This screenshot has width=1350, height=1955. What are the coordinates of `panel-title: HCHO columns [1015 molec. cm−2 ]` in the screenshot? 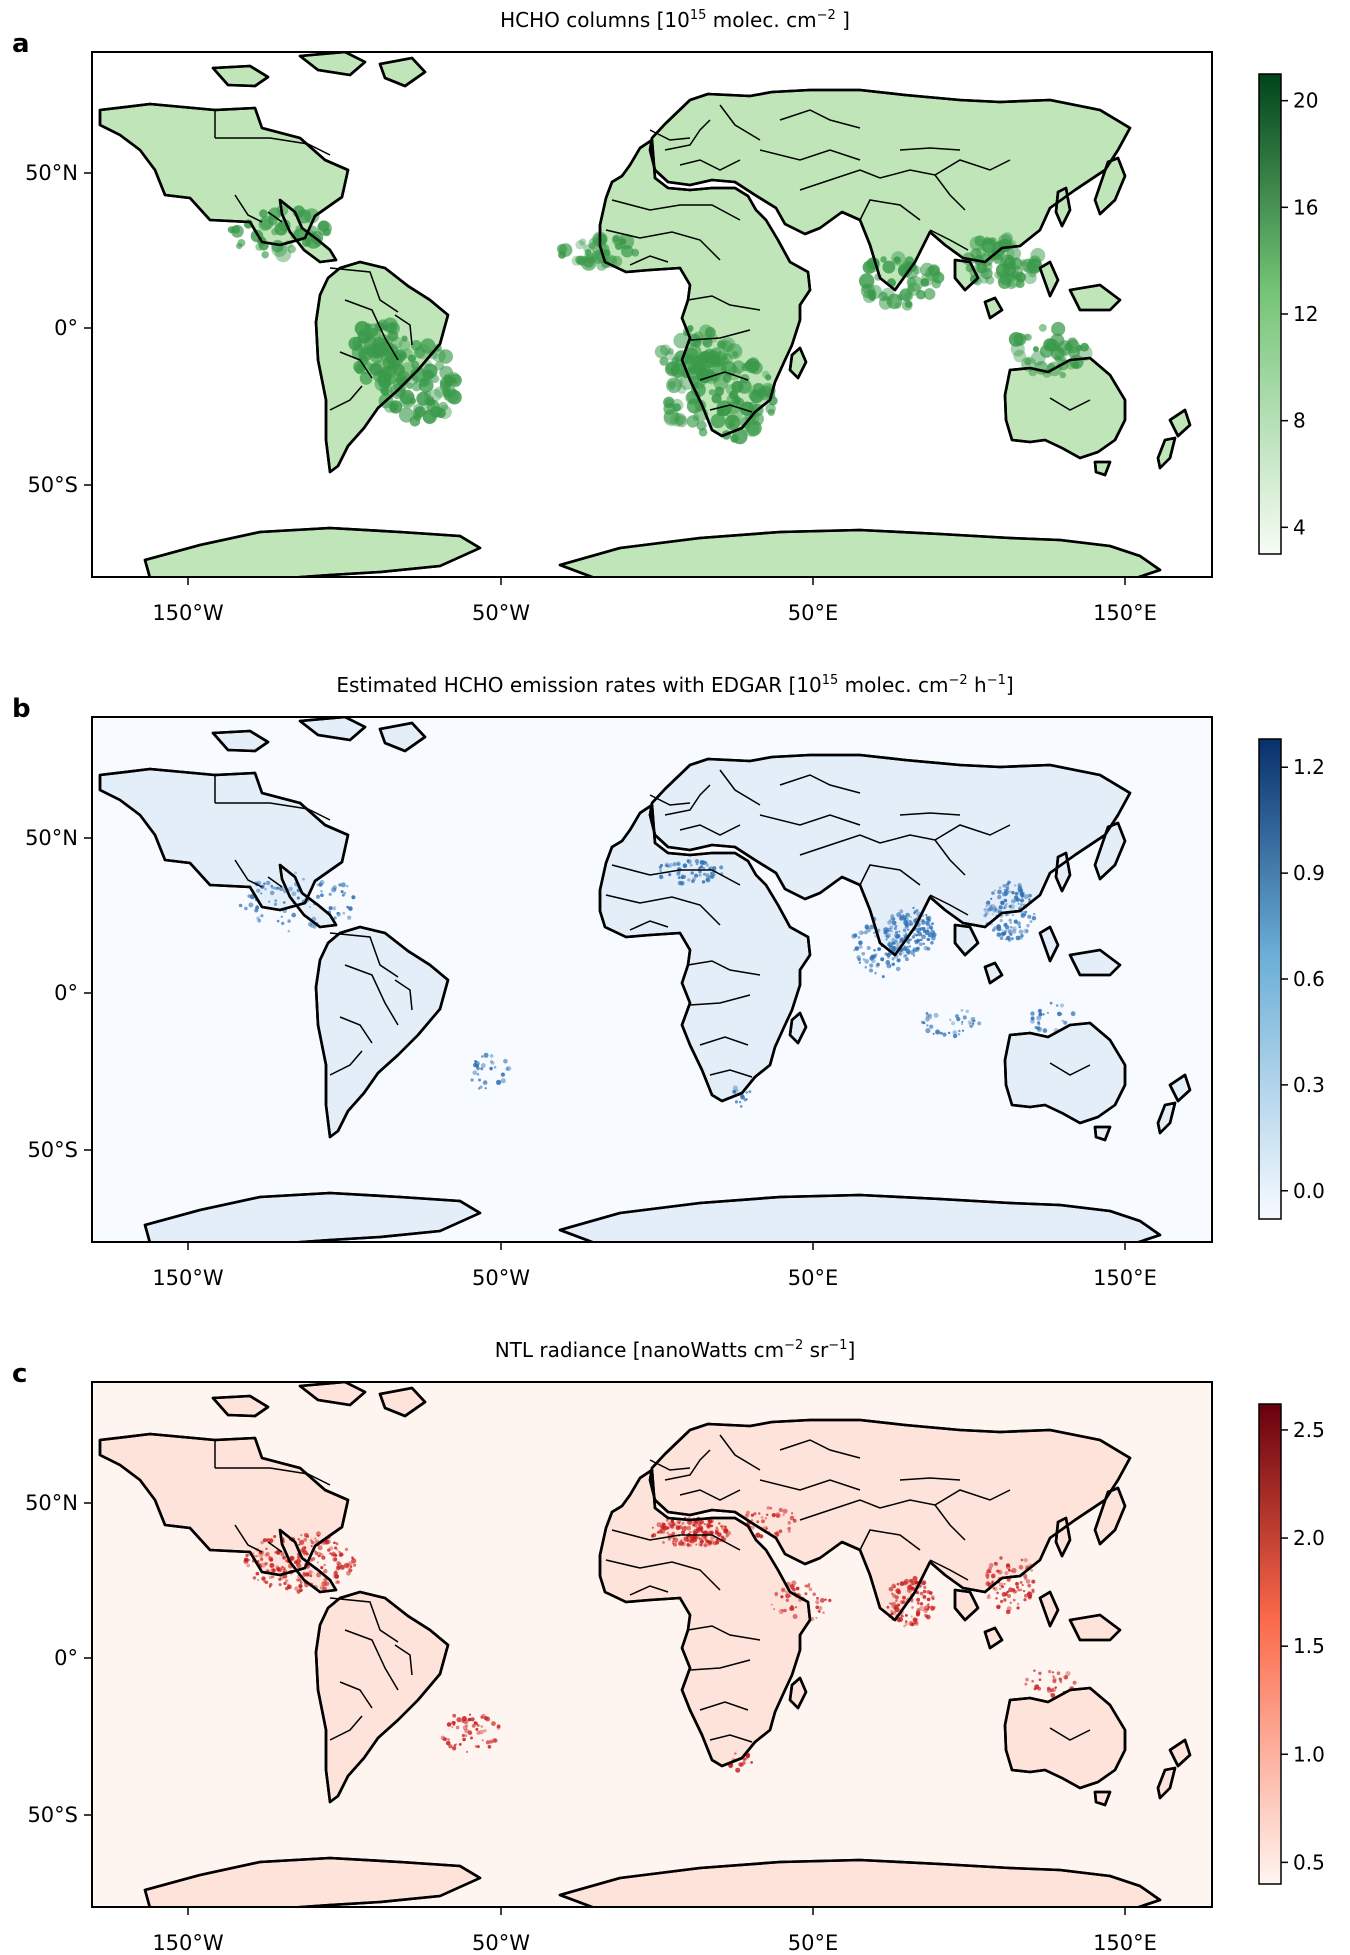 It's located at (675, 20).